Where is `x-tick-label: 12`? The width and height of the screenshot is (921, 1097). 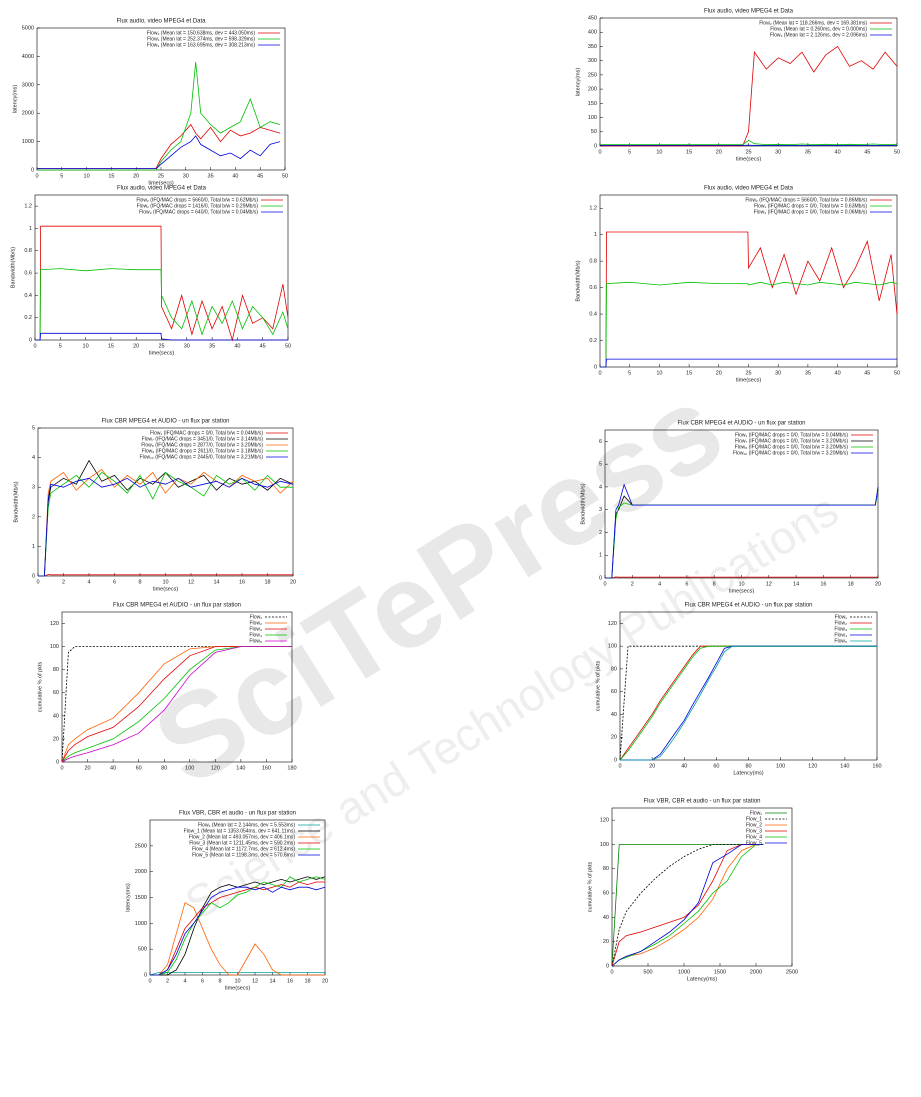 x-tick-label: 12 is located at coordinates (255, 981).